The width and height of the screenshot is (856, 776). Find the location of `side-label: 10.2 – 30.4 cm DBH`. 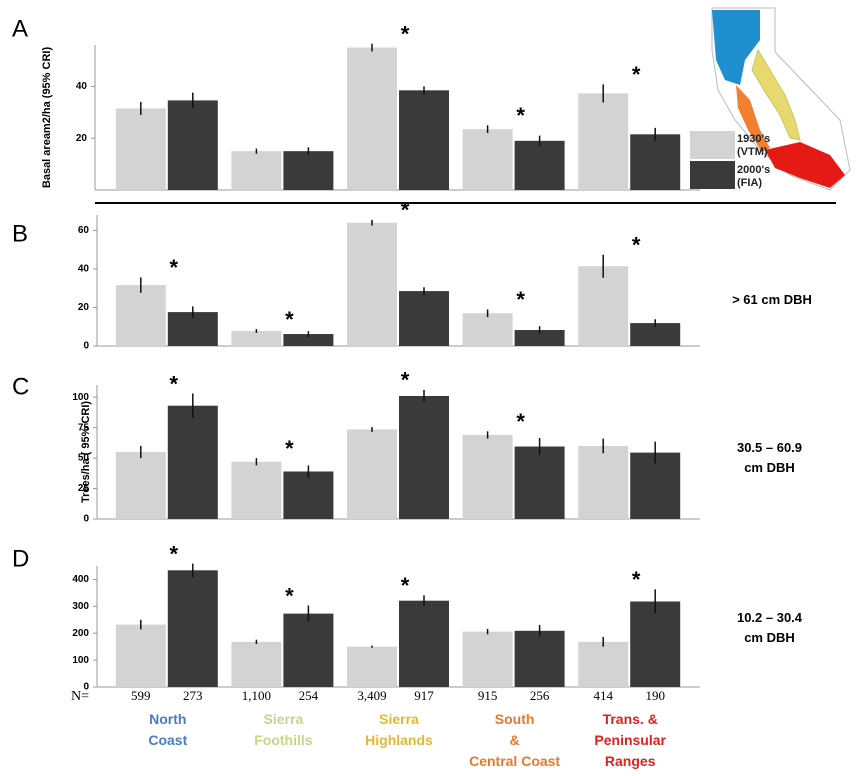

side-label: 10.2 – 30.4 cm DBH is located at coordinates (769, 627).